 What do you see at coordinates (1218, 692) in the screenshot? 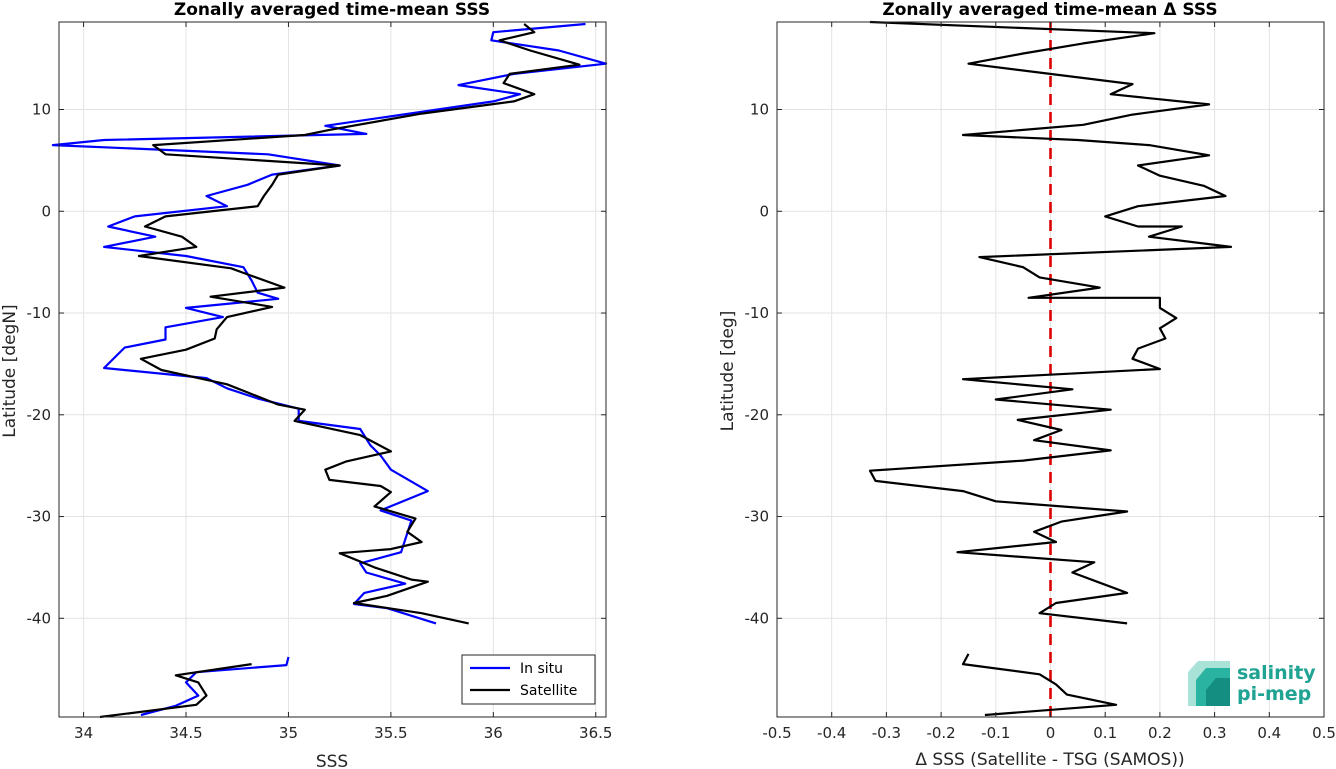
I see `logo-wave-mark-front` at bounding box center [1218, 692].